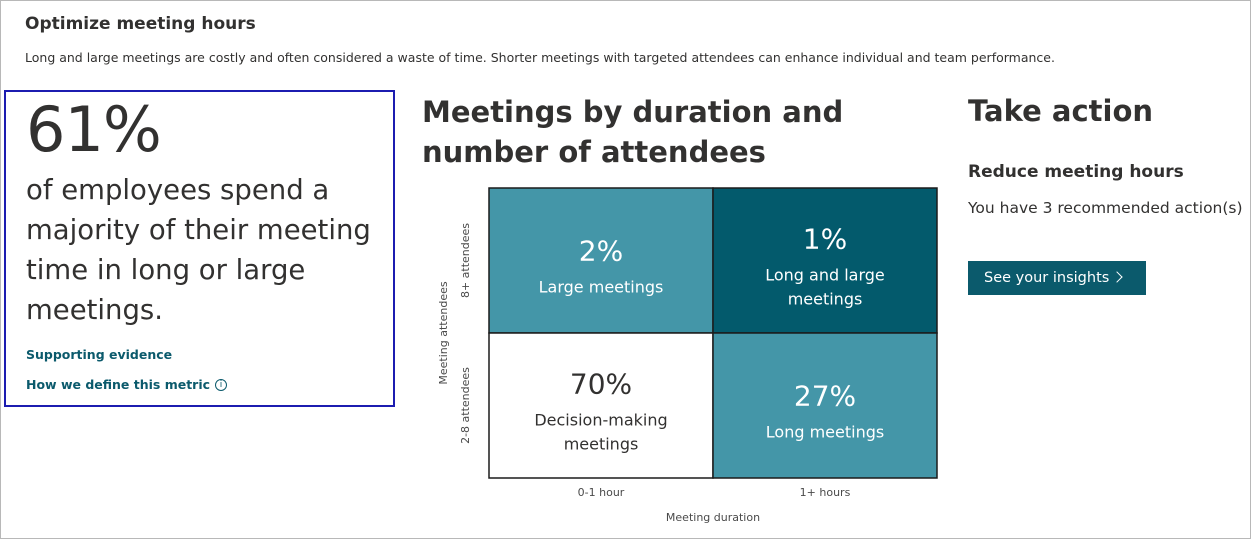  What do you see at coordinates (601, 492) in the screenshot?
I see `x-tick-label: 0-1 hour` at bounding box center [601, 492].